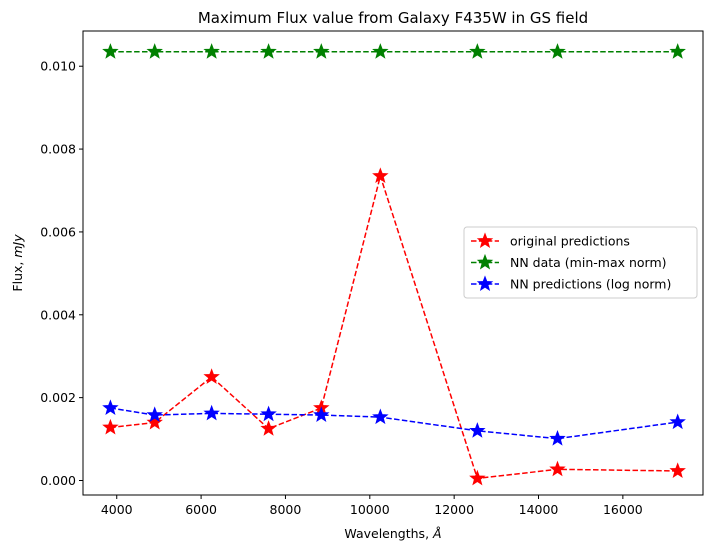  Describe the element at coordinates (58, 231) in the screenshot. I see `y-tick-label: 0.006` at that location.